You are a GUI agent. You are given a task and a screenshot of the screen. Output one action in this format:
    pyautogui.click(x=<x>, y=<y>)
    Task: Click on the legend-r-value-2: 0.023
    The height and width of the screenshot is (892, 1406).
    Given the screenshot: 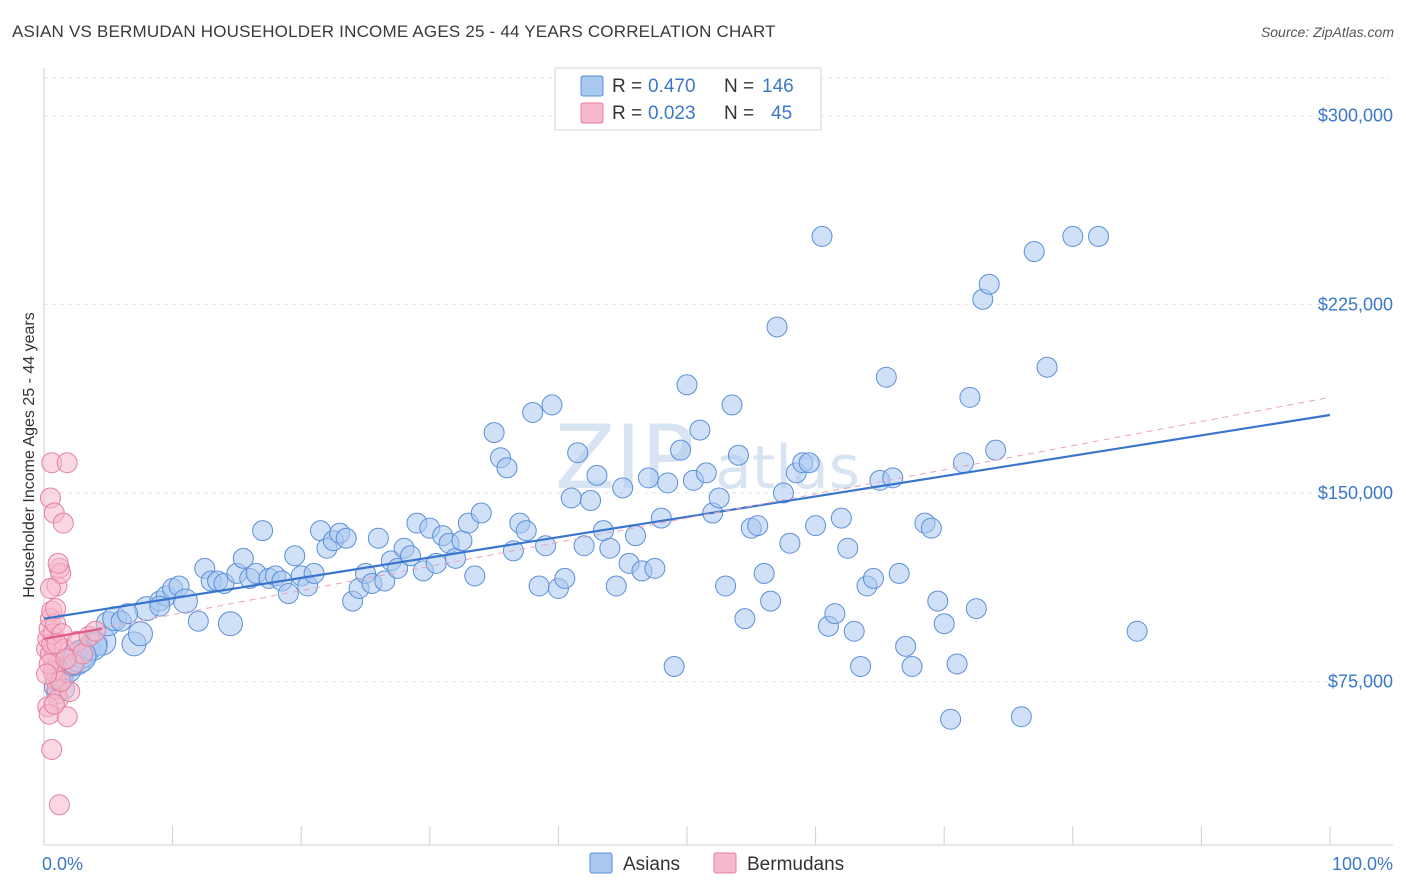 What is the action you would take?
    pyautogui.click(x=672, y=113)
    